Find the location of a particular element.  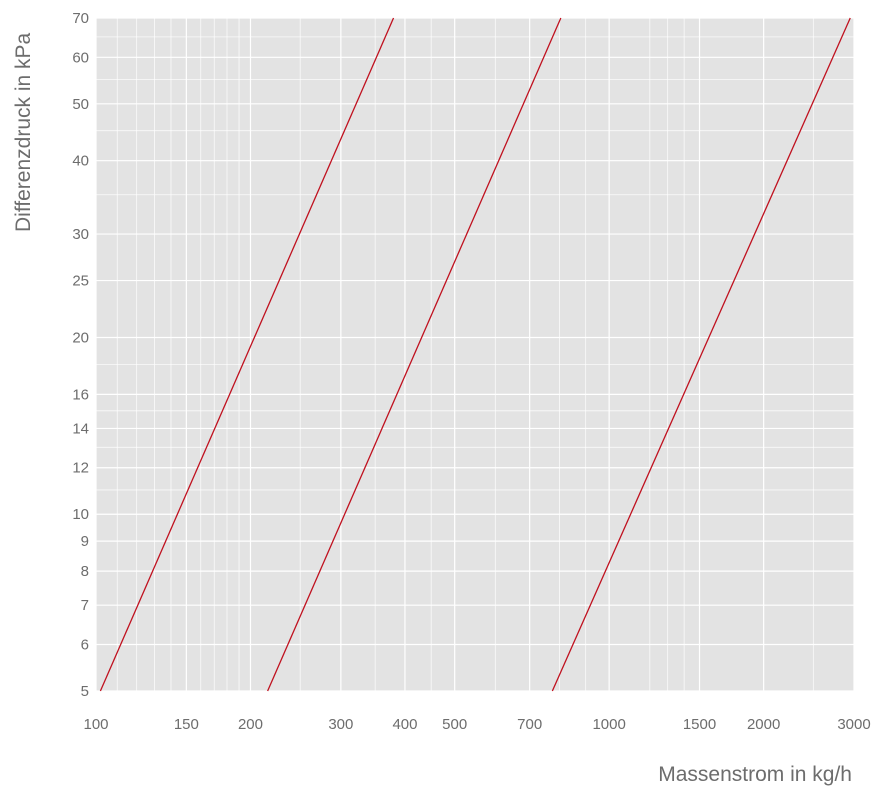

y-tick-label: 12 is located at coordinates (80, 468).